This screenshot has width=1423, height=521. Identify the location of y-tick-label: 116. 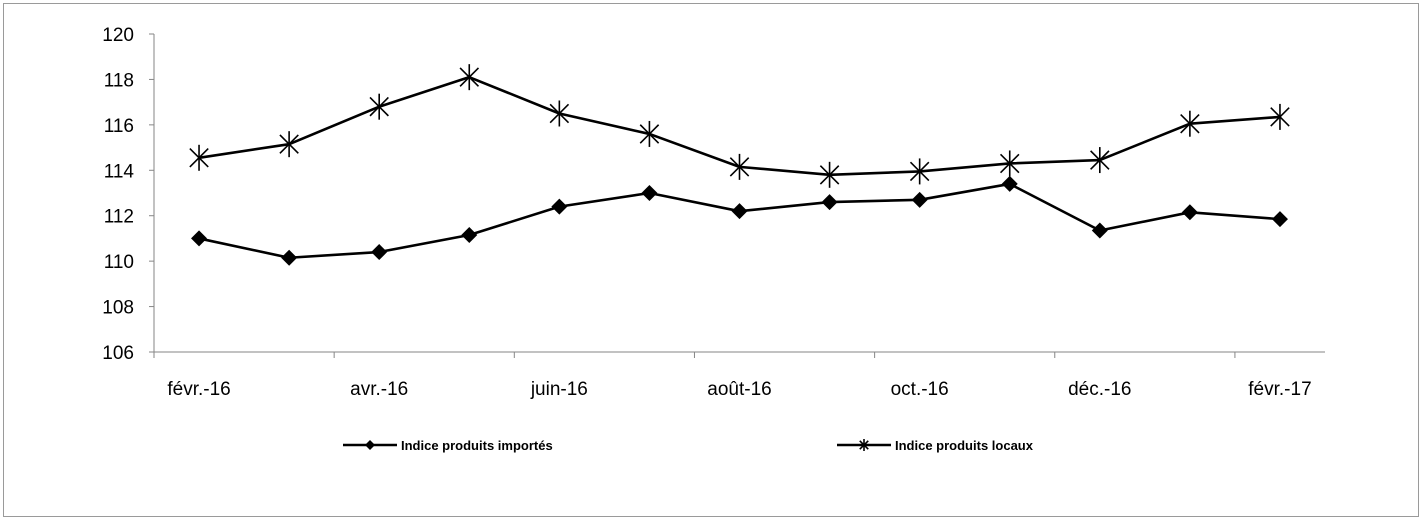
(119, 126).